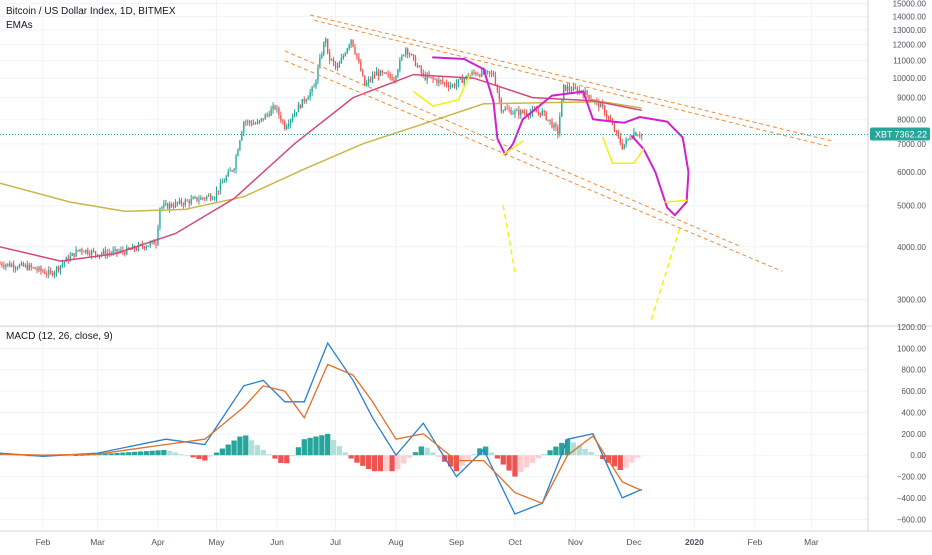 This screenshot has width=932, height=555. Describe the element at coordinates (59, 336) in the screenshot. I see `macd-title: MACD (12, 26, close, 9)` at that location.